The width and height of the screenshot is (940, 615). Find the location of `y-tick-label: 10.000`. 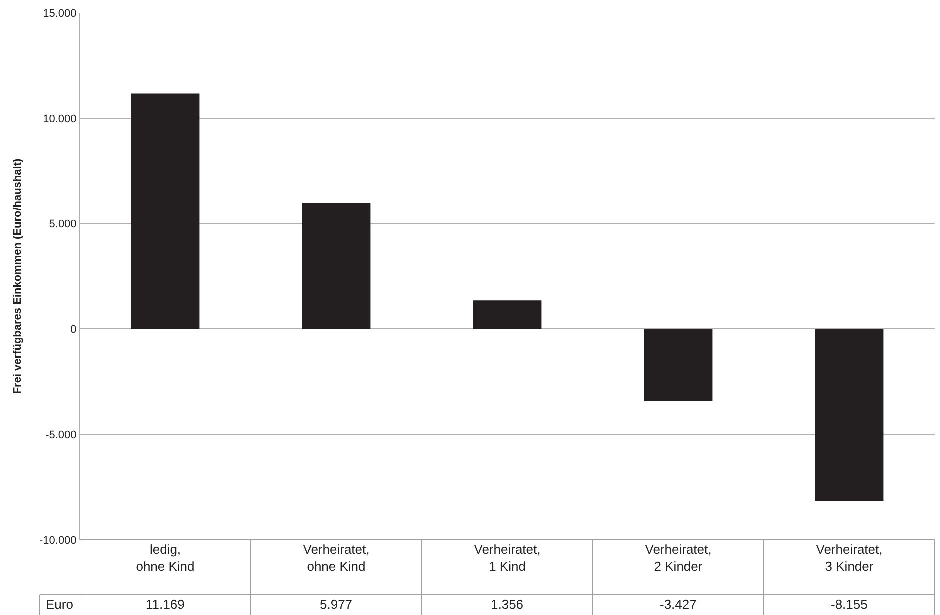

y-tick-label: 10.000 is located at coordinates (60, 119).